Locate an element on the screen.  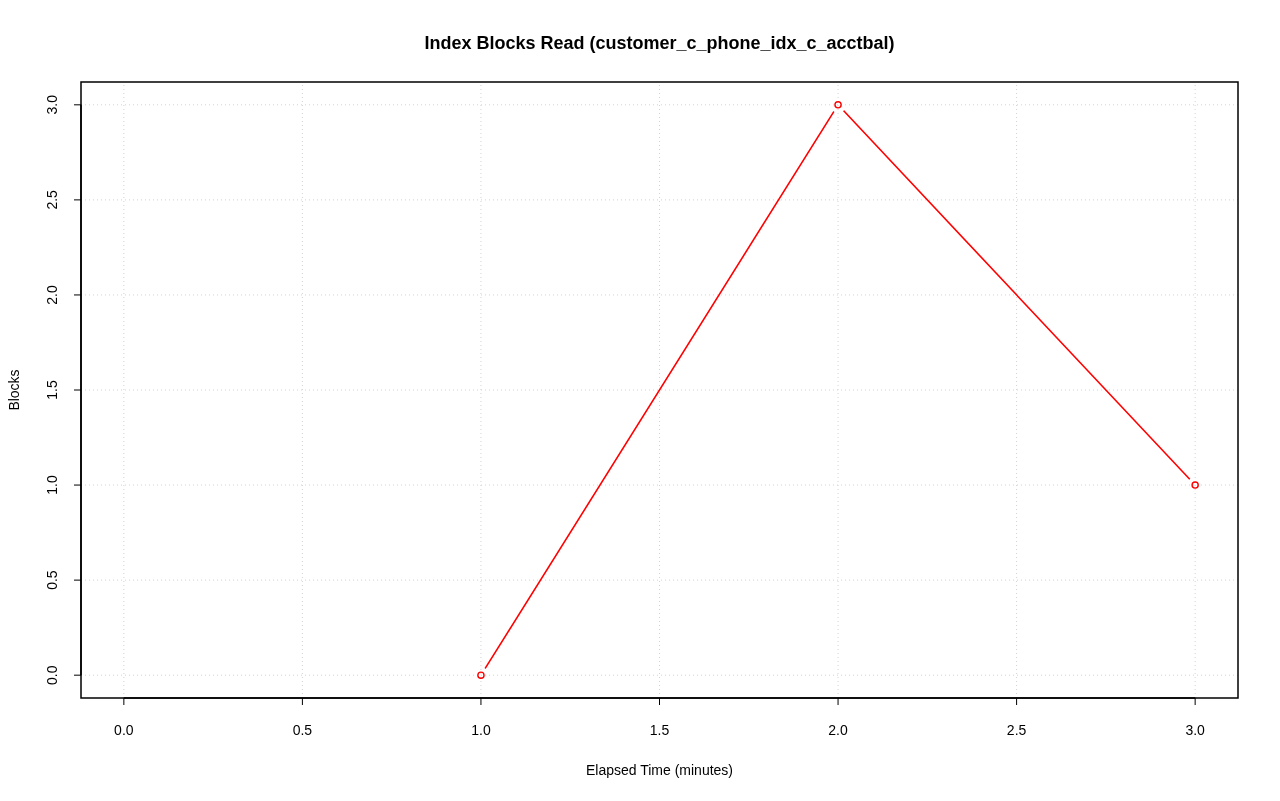
chart-title: Index Blocks Read (customer_c_phone_idx_c_acctbal) is located at coordinates (659, 43).